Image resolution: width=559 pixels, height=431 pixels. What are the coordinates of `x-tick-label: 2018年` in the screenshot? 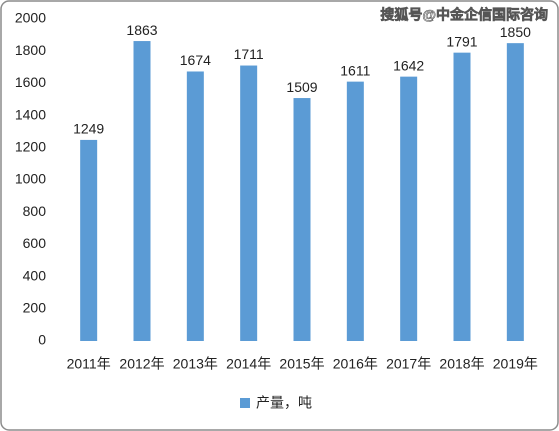 It's located at (461, 364).